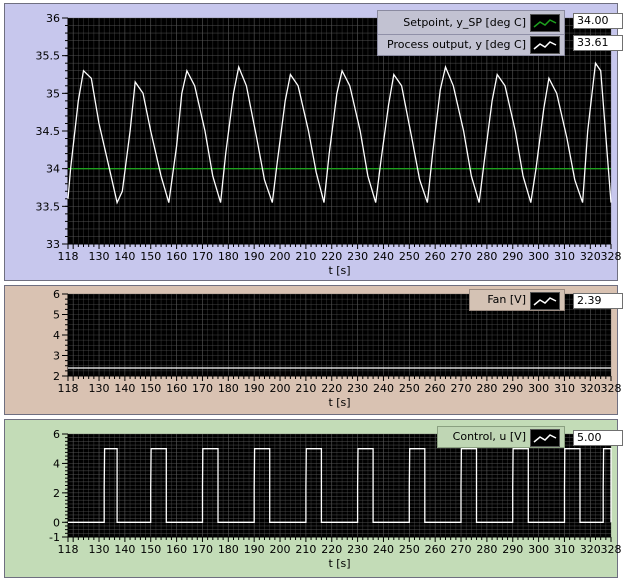  I want to click on y-tick-label: 34.5, so click(48, 131).